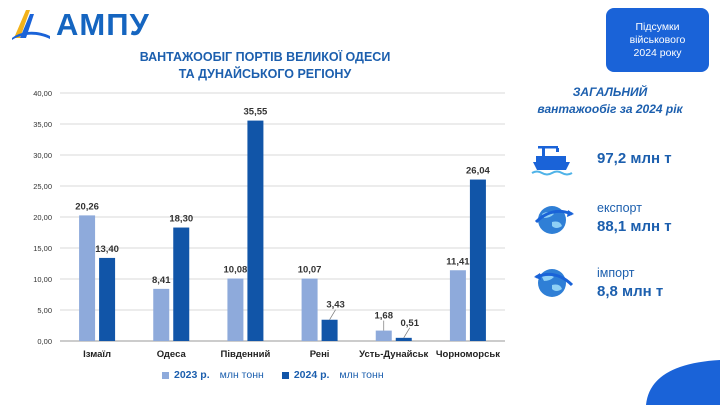  I want to click on data-label: 13,40, so click(107, 249).